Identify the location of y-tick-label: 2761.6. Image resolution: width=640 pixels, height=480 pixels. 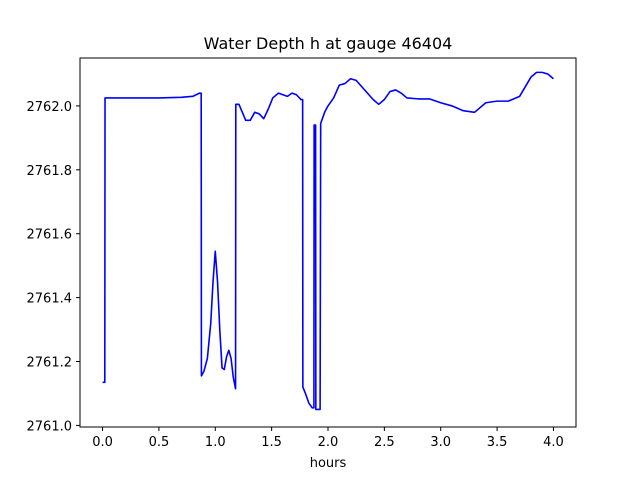
(50, 235).